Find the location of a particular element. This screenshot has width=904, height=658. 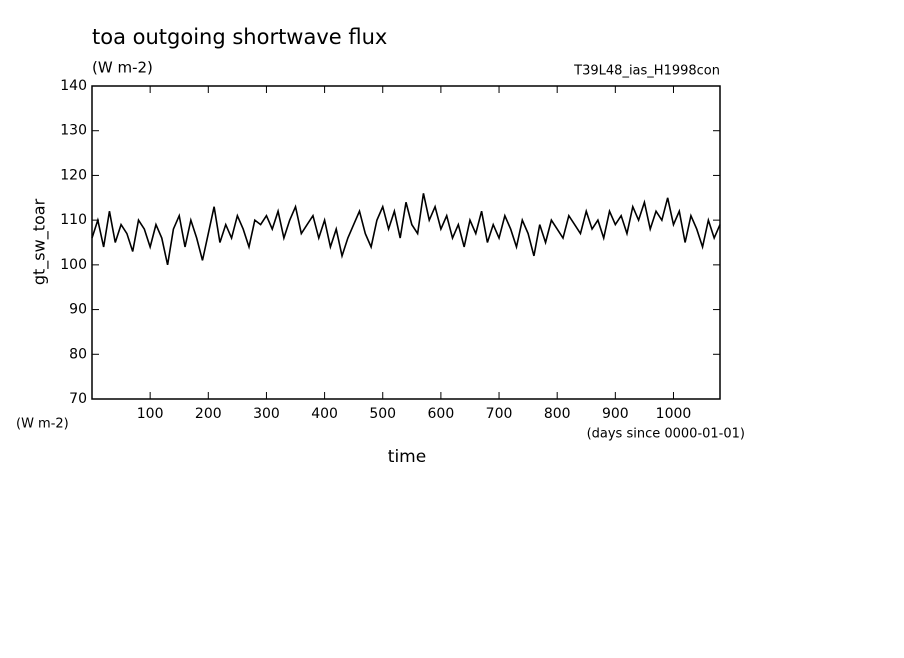

y-tick-label: 100 is located at coordinates (73, 265).